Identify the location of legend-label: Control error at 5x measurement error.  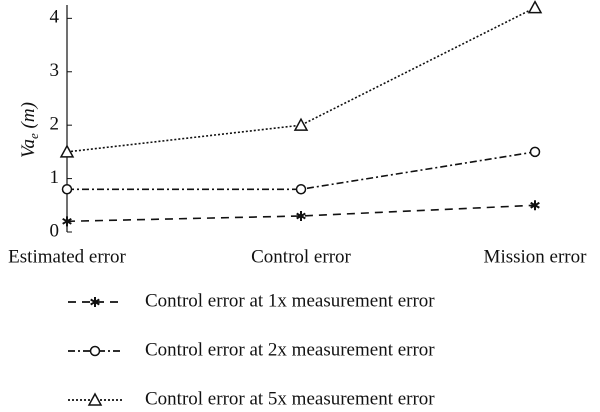
(290, 398).